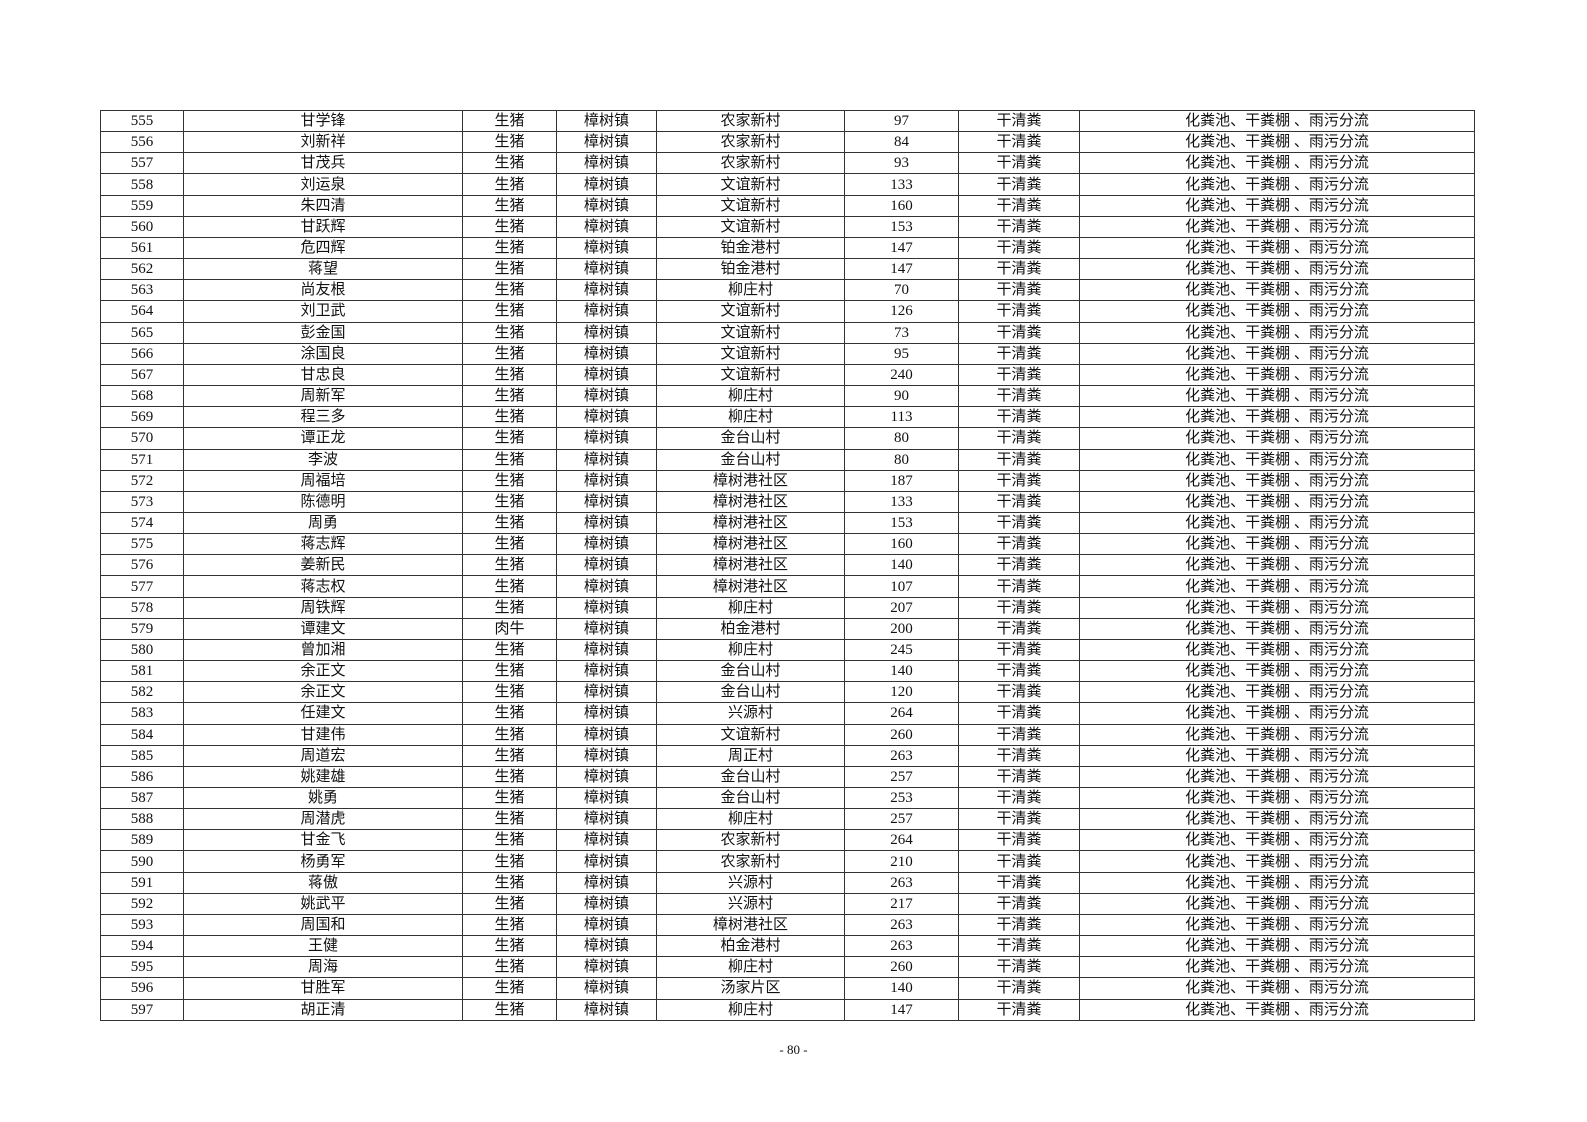  What do you see at coordinates (901, 840) in the screenshot?
I see `head-count-cell: 264` at bounding box center [901, 840].